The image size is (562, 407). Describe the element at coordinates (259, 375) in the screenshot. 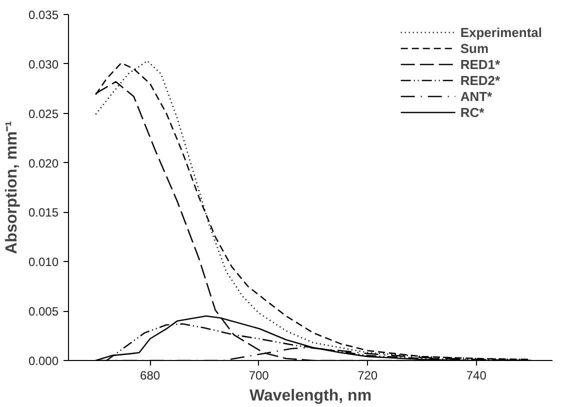

I see `x-tick-label: 700` at that location.